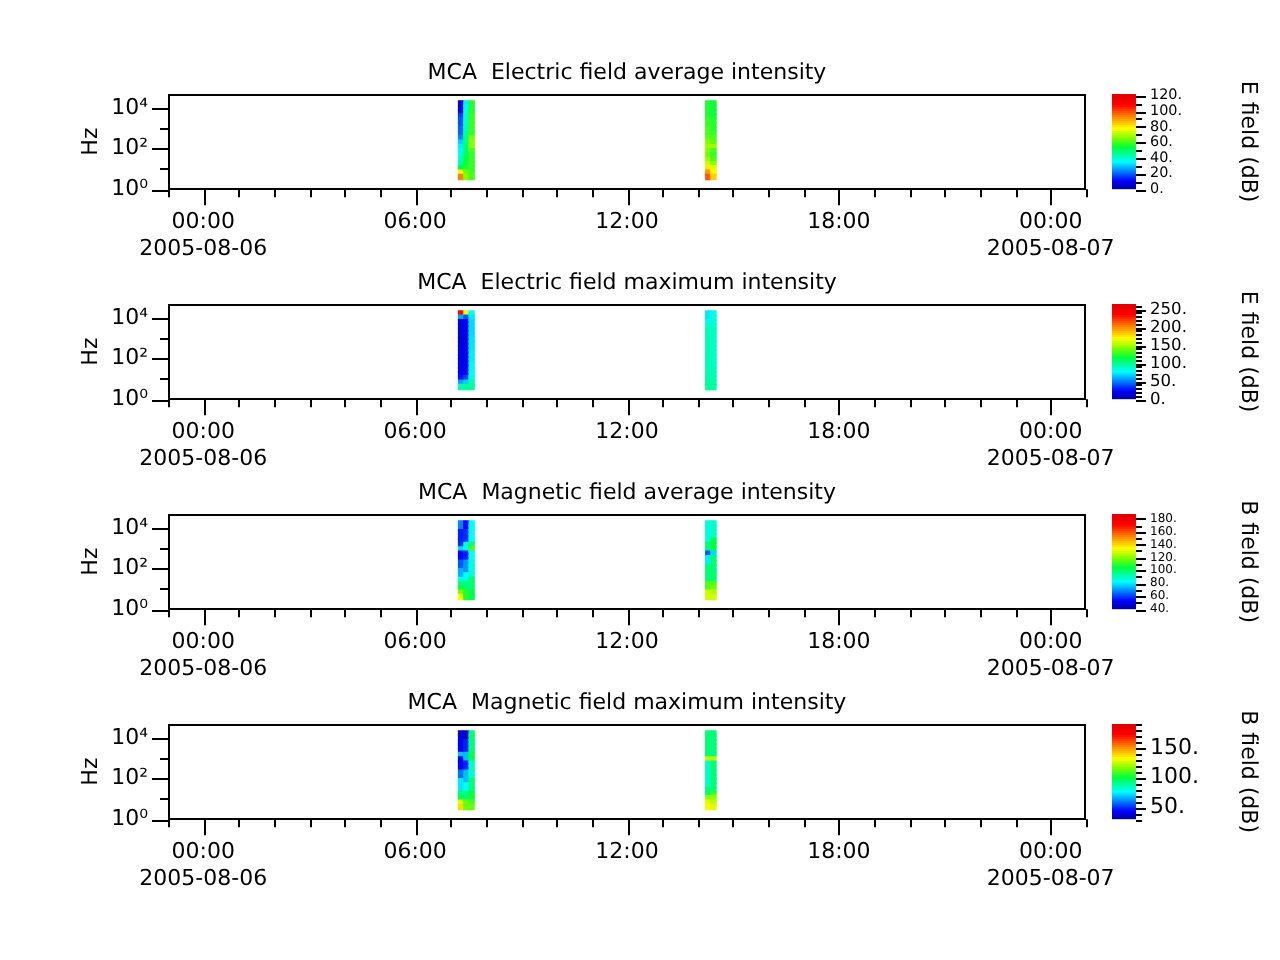 The width and height of the screenshot is (1280, 960). I want to click on chart-title: MCA Electric field maximum intensity, so click(627, 281).